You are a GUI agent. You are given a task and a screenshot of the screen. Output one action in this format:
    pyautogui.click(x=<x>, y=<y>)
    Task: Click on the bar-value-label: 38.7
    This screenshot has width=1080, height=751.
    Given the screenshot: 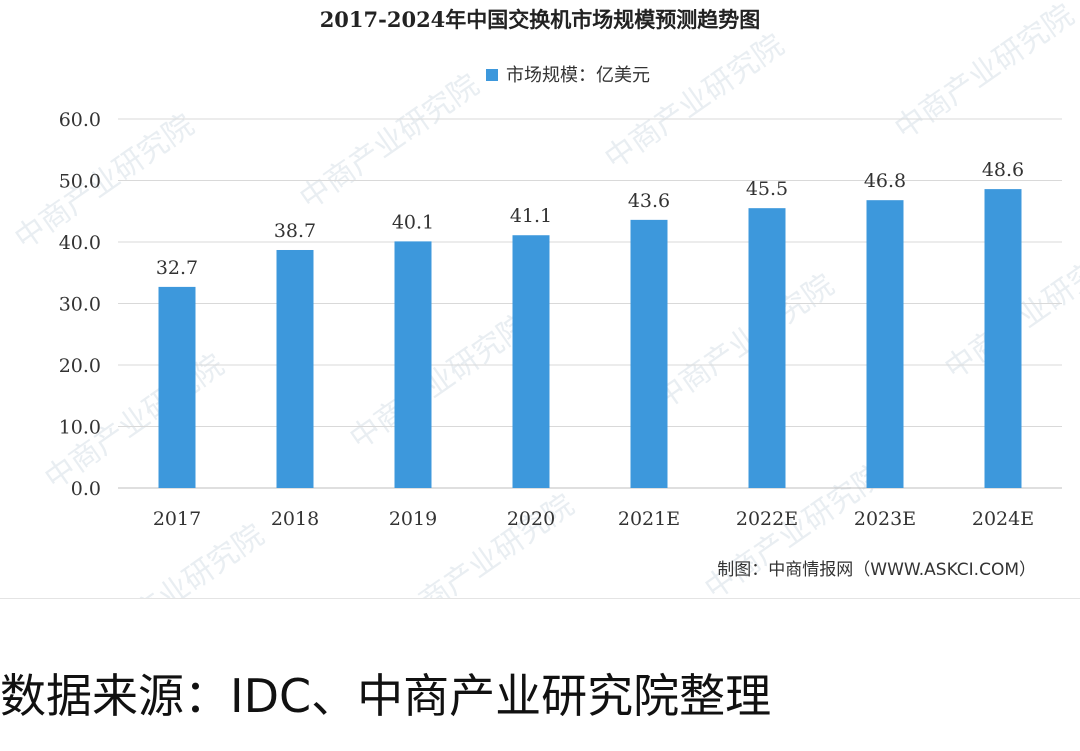 What is the action you would take?
    pyautogui.click(x=295, y=231)
    